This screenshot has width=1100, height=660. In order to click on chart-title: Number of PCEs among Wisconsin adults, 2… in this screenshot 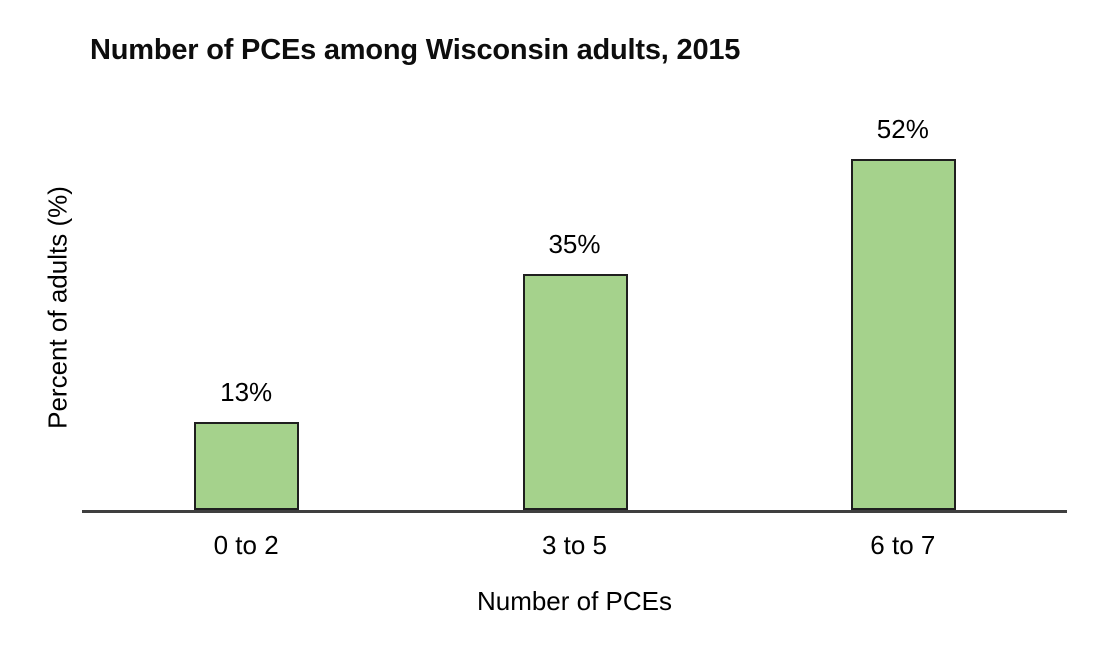, I will do `click(415, 50)`.